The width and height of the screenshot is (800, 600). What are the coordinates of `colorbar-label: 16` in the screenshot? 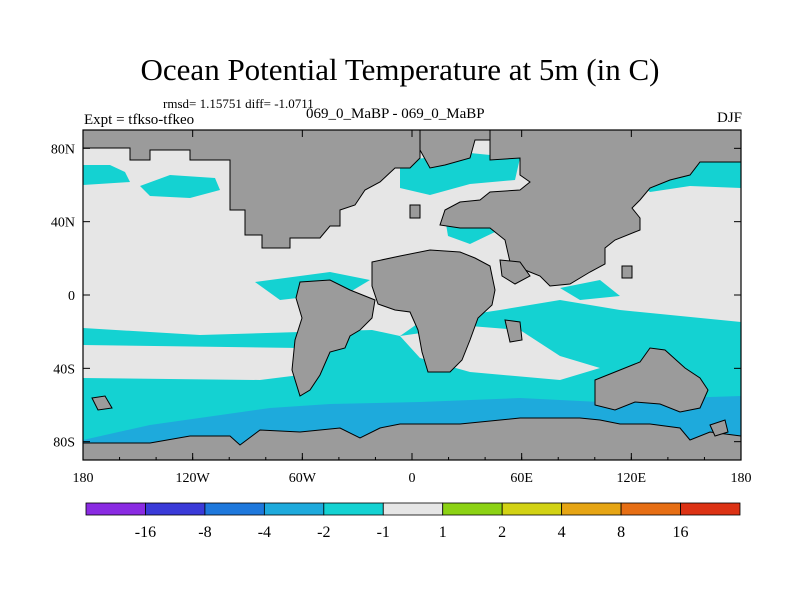 It's located at (681, 532).